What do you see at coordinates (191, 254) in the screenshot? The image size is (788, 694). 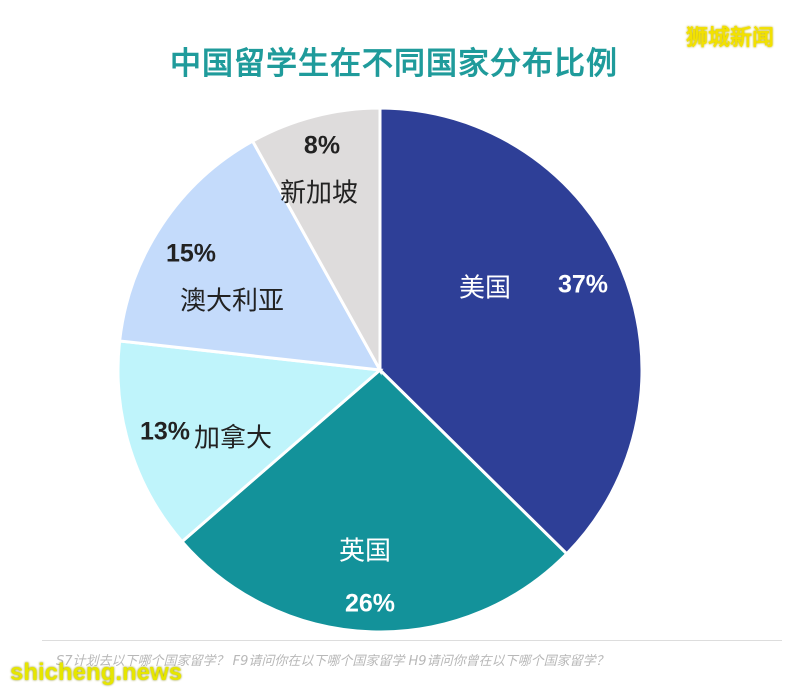 I see `slice-value-label: 15%` at bounding box center [191, 254].